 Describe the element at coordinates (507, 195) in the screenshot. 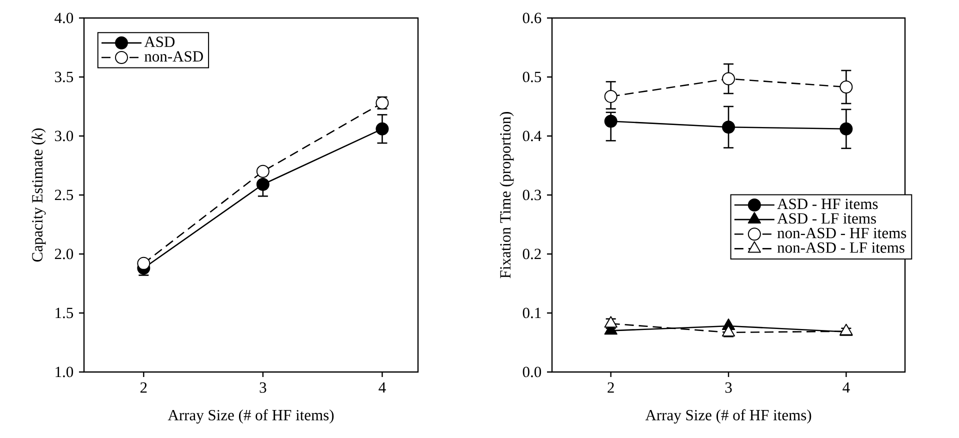

I see `y-axis-title: Fixation Time (proportion)` at that location.